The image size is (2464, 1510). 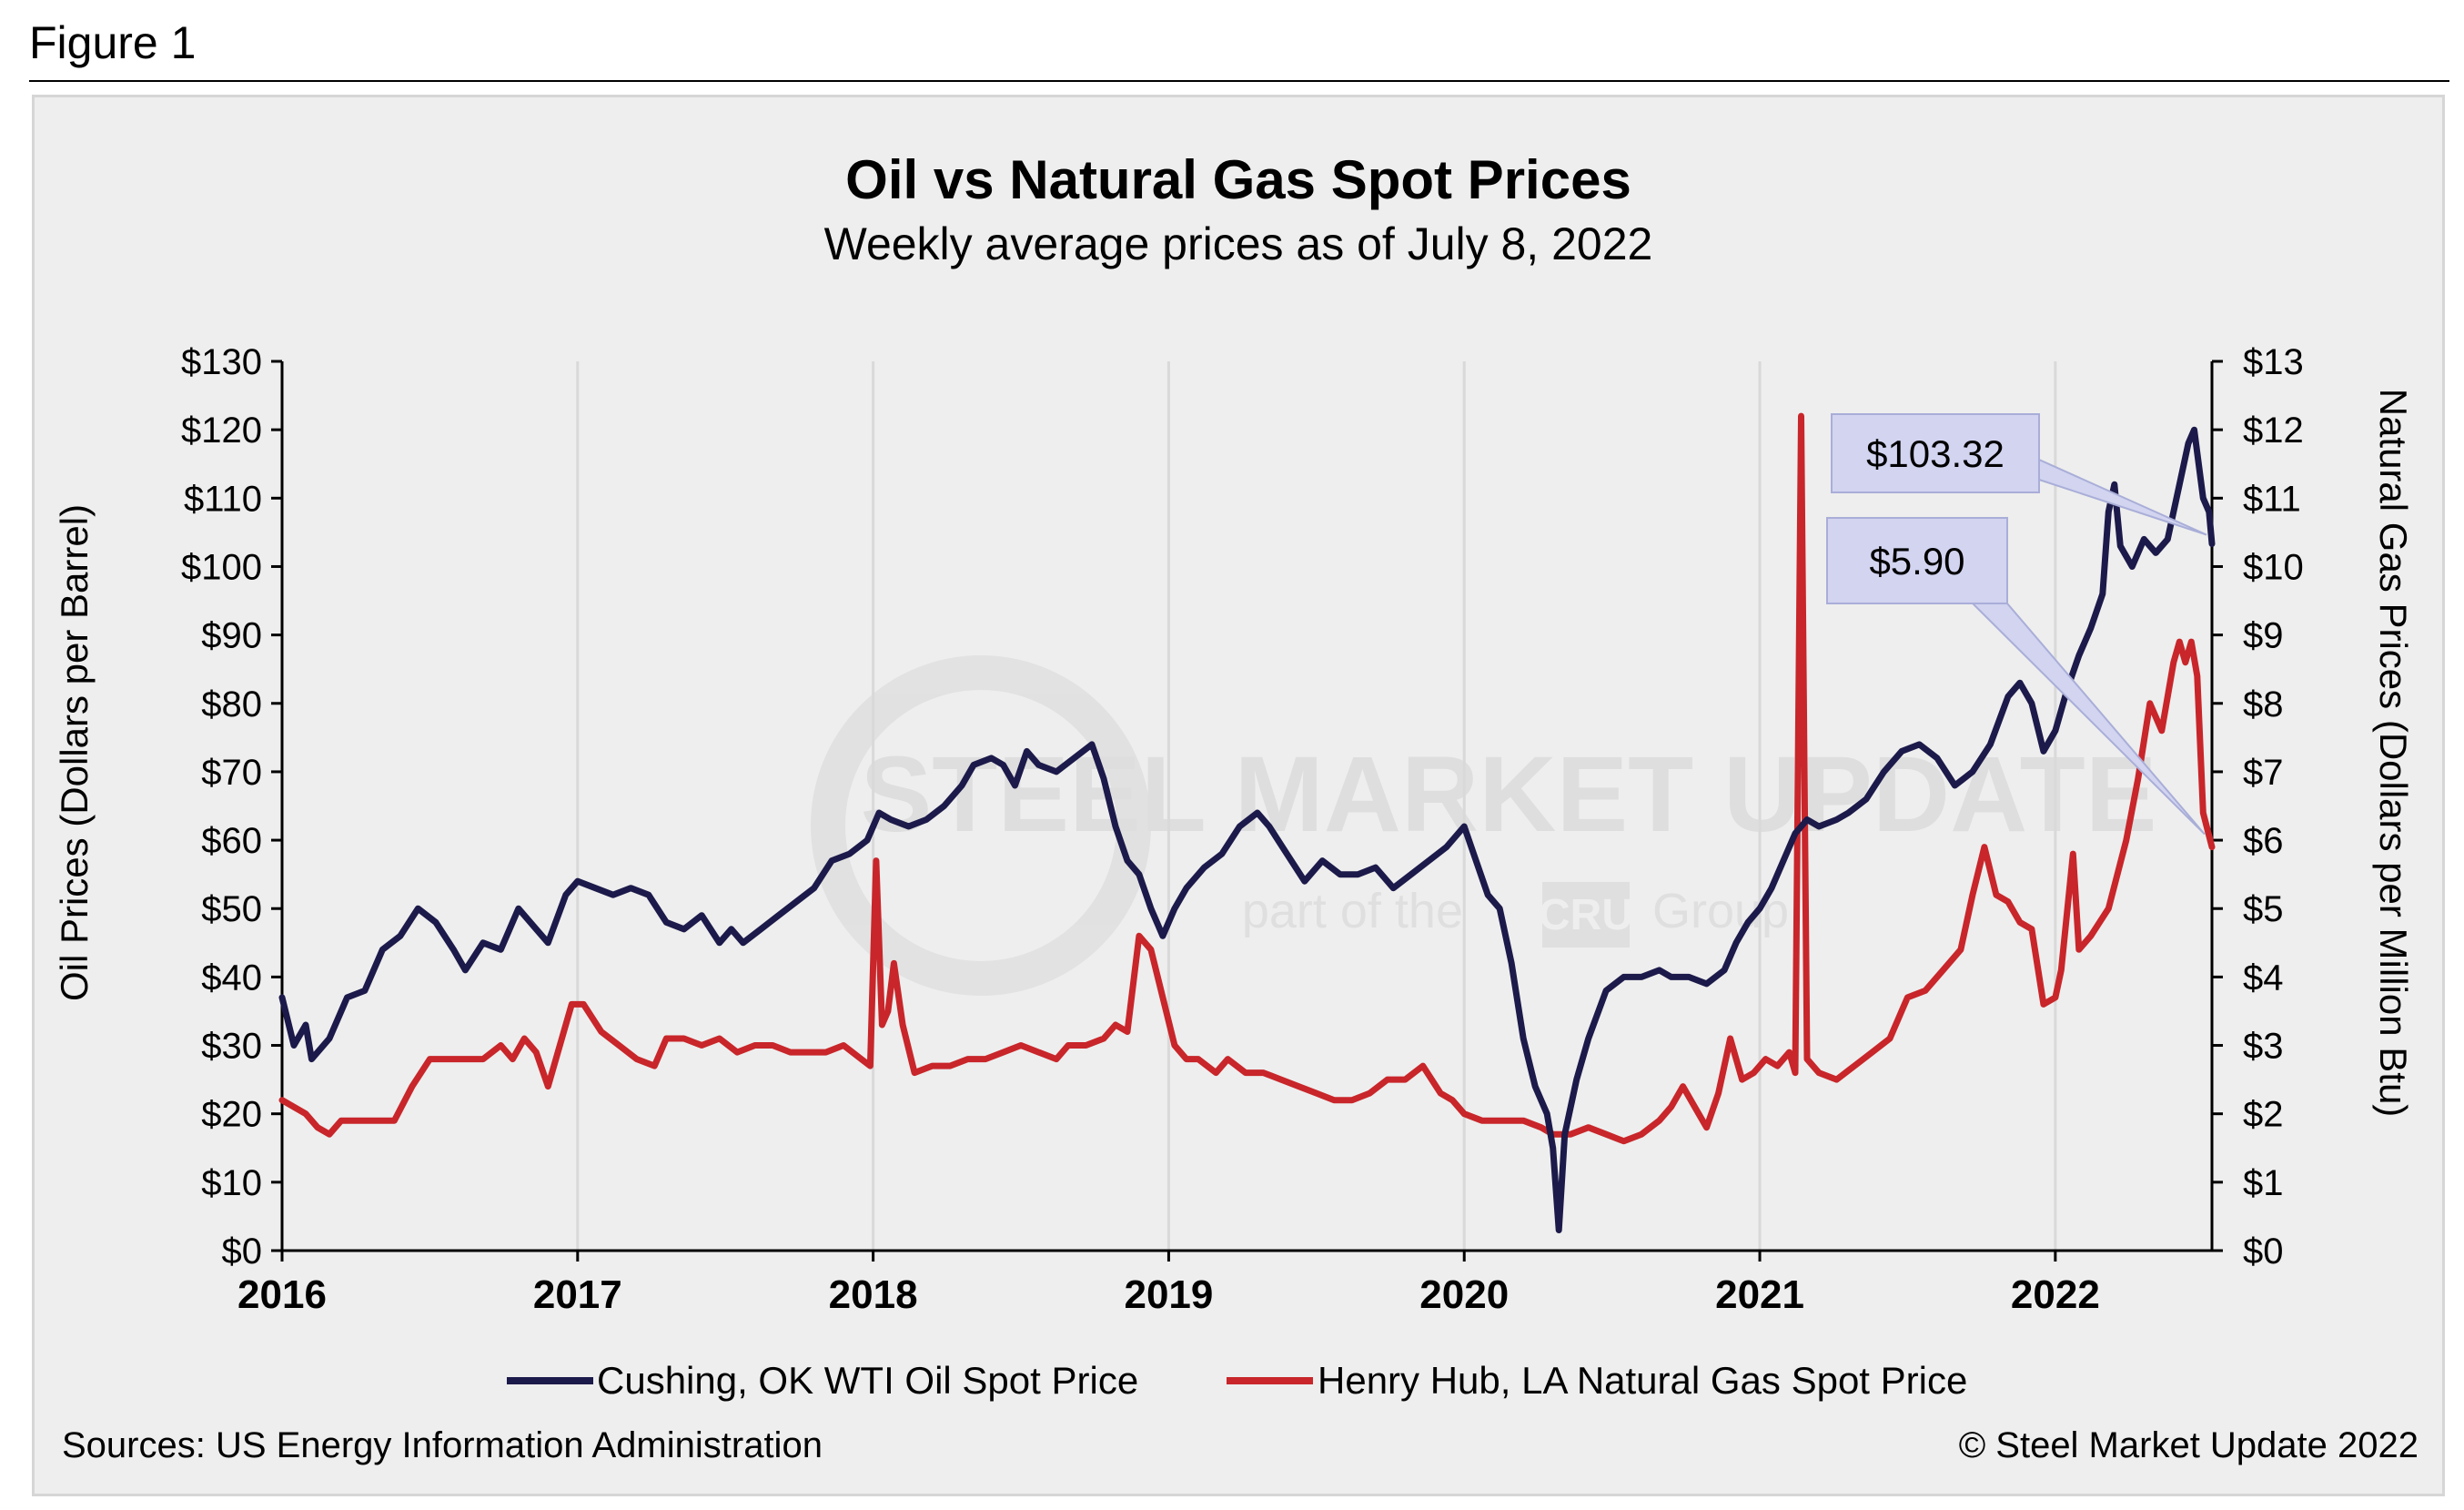 I want to click on y-left-tick-label: $130, so click(x=222, y=362).